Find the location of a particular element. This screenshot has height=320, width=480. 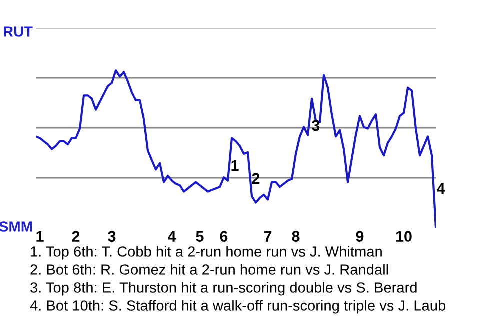

annotation: 3 is located at coordinates (316, 126).